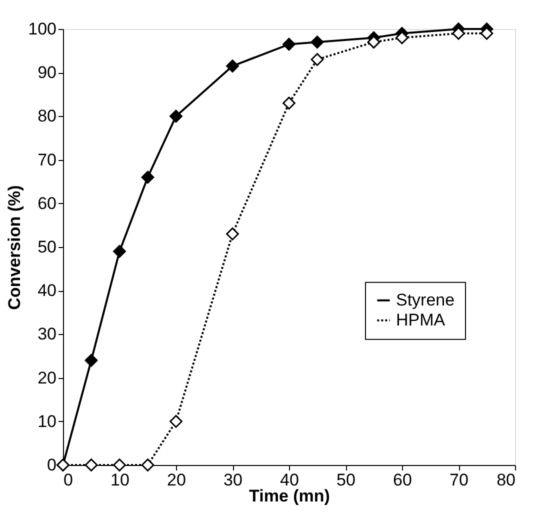 This screenshot has height=527, width=536. What do you see at coordinates (47, 378) in the screenshot?
I see `y-tick-label: 20` at bounding box center [47, 378].